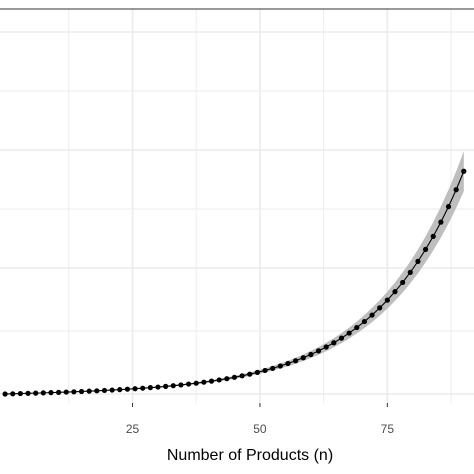 This screenshot has height=474, width=474. I want to click on x-axis-title: Number of Products (n), so click(250, 455).